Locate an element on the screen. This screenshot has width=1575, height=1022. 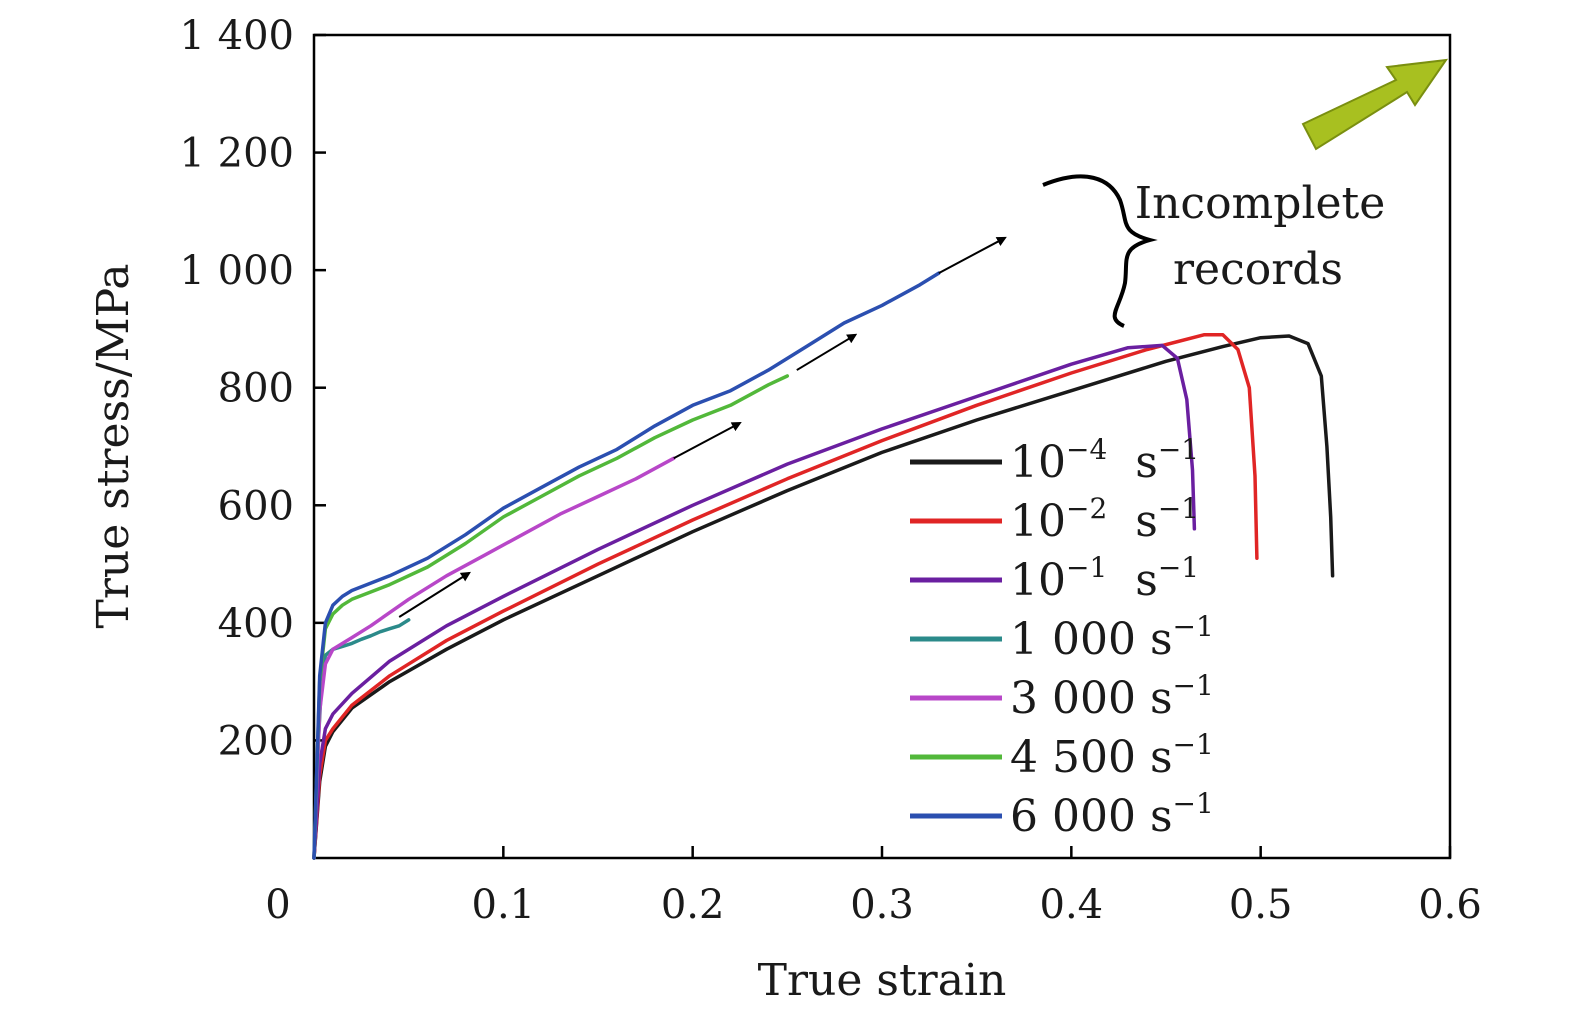
legend-label: 10−2 s−1 is located at coordinates (1104, 519).